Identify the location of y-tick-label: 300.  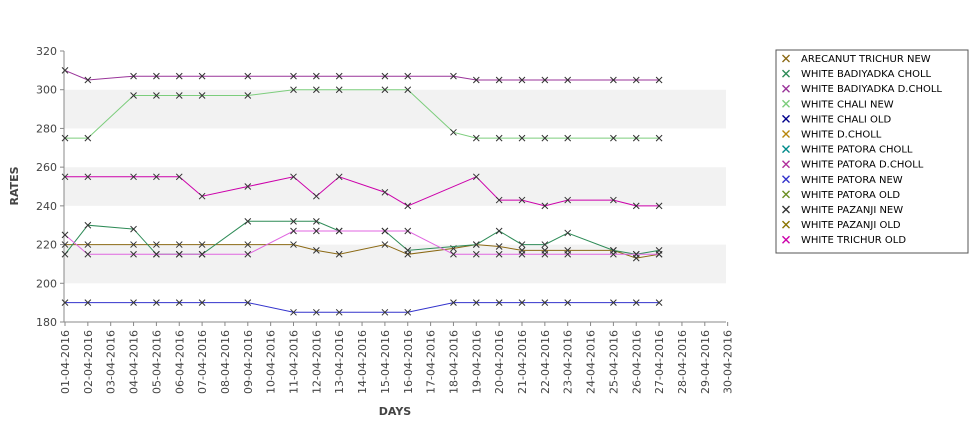
(46, 90).